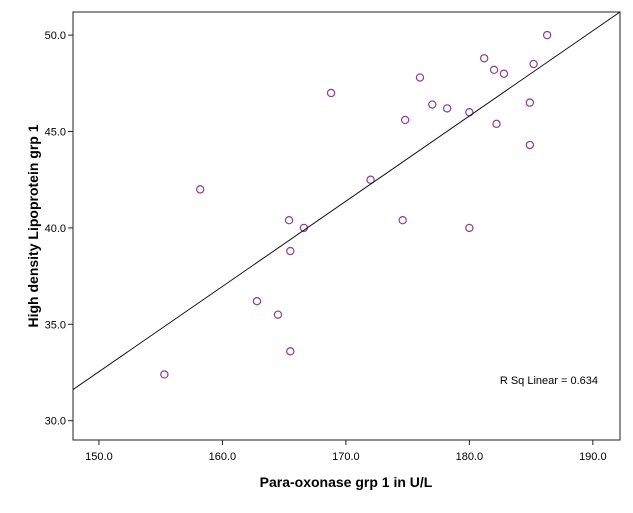 The image size is (633, 513). I want to click on x-tick-label: 180.0, so click(470, 457).